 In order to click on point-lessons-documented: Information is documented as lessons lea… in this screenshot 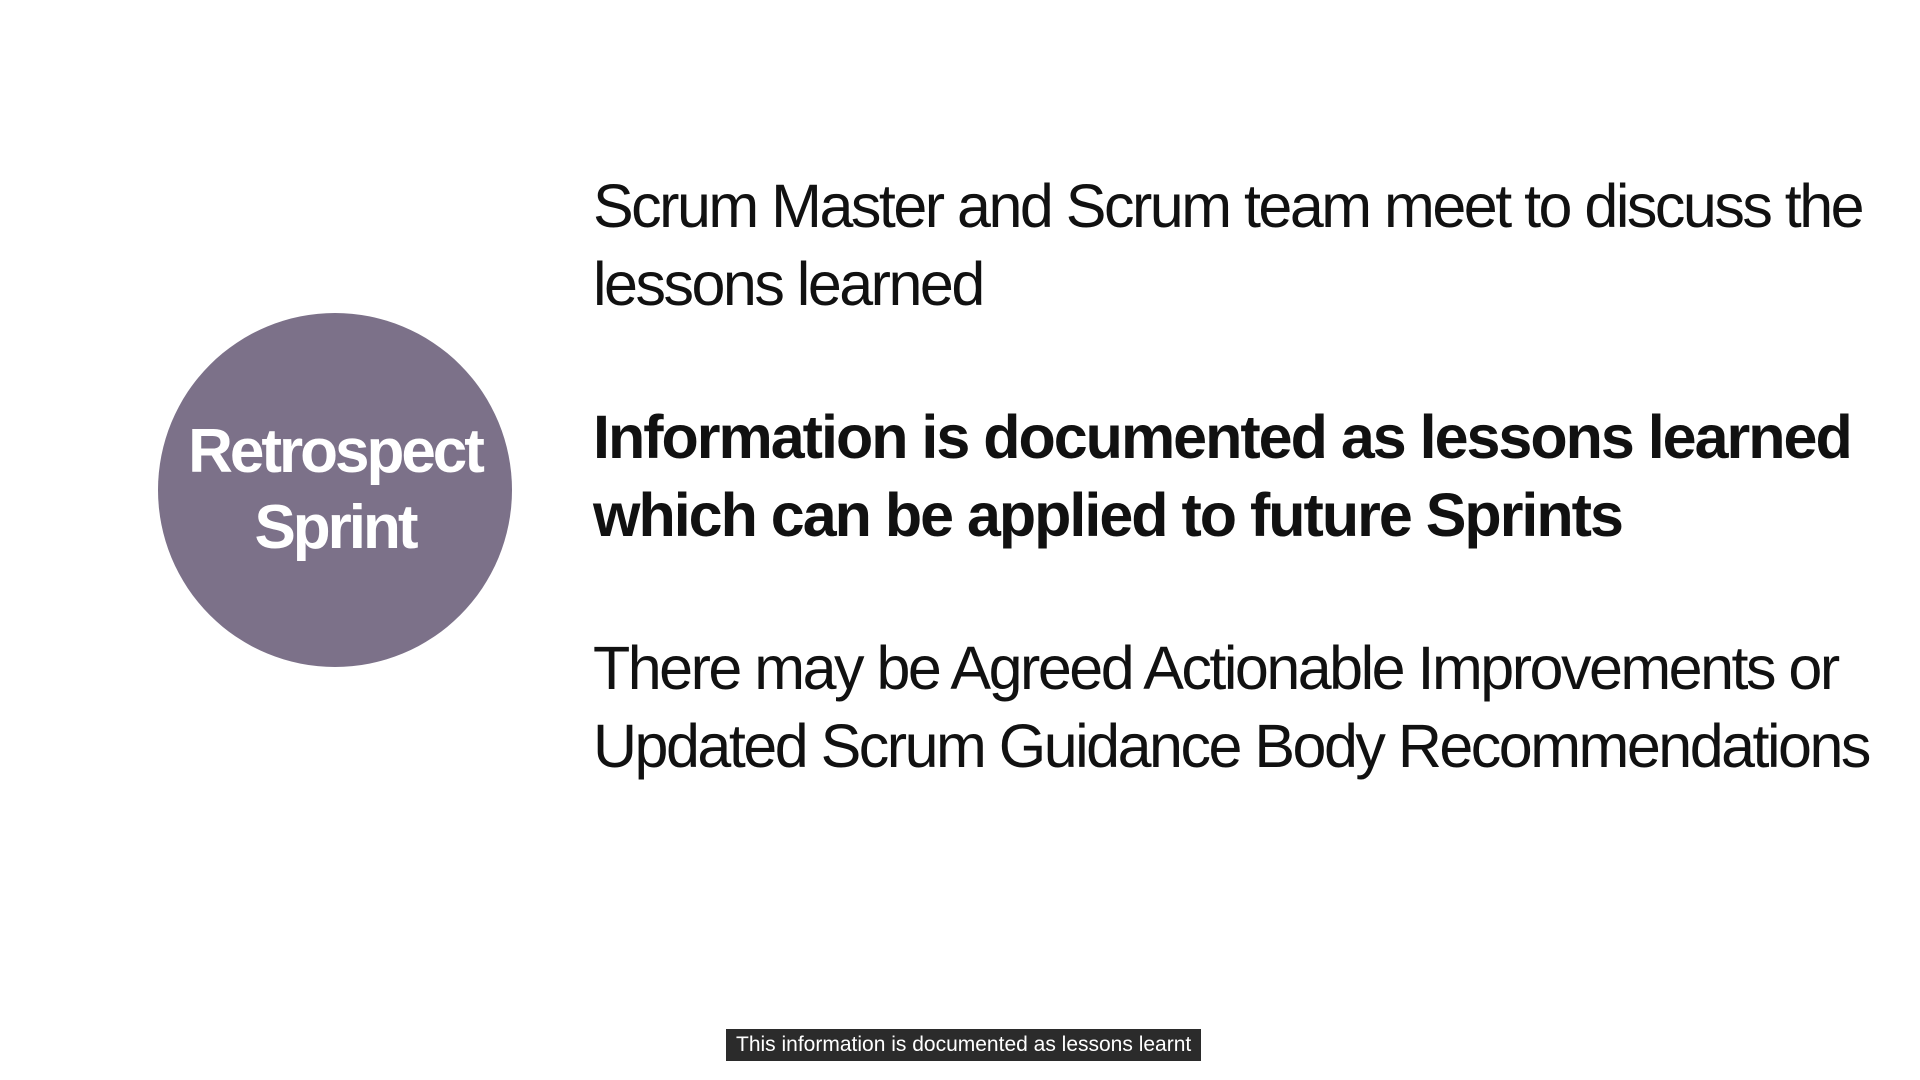, I will do `click(1223, 476)`.